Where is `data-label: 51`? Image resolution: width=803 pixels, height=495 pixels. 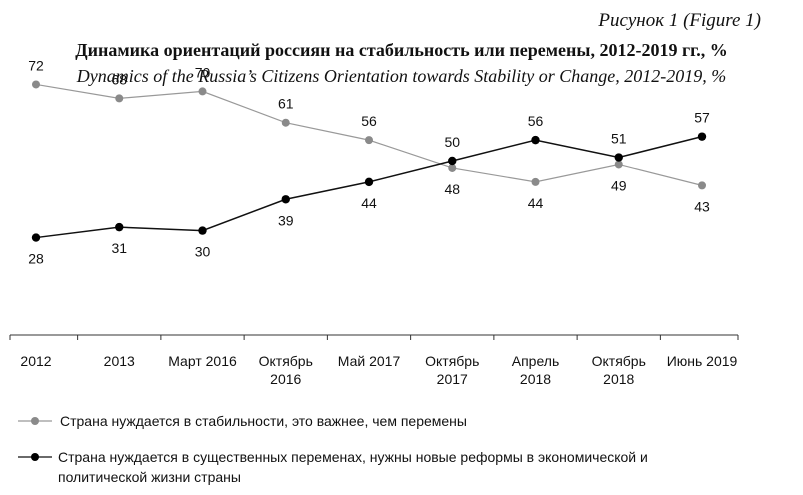 data-label: 51 is located at coordinates (619, 139).